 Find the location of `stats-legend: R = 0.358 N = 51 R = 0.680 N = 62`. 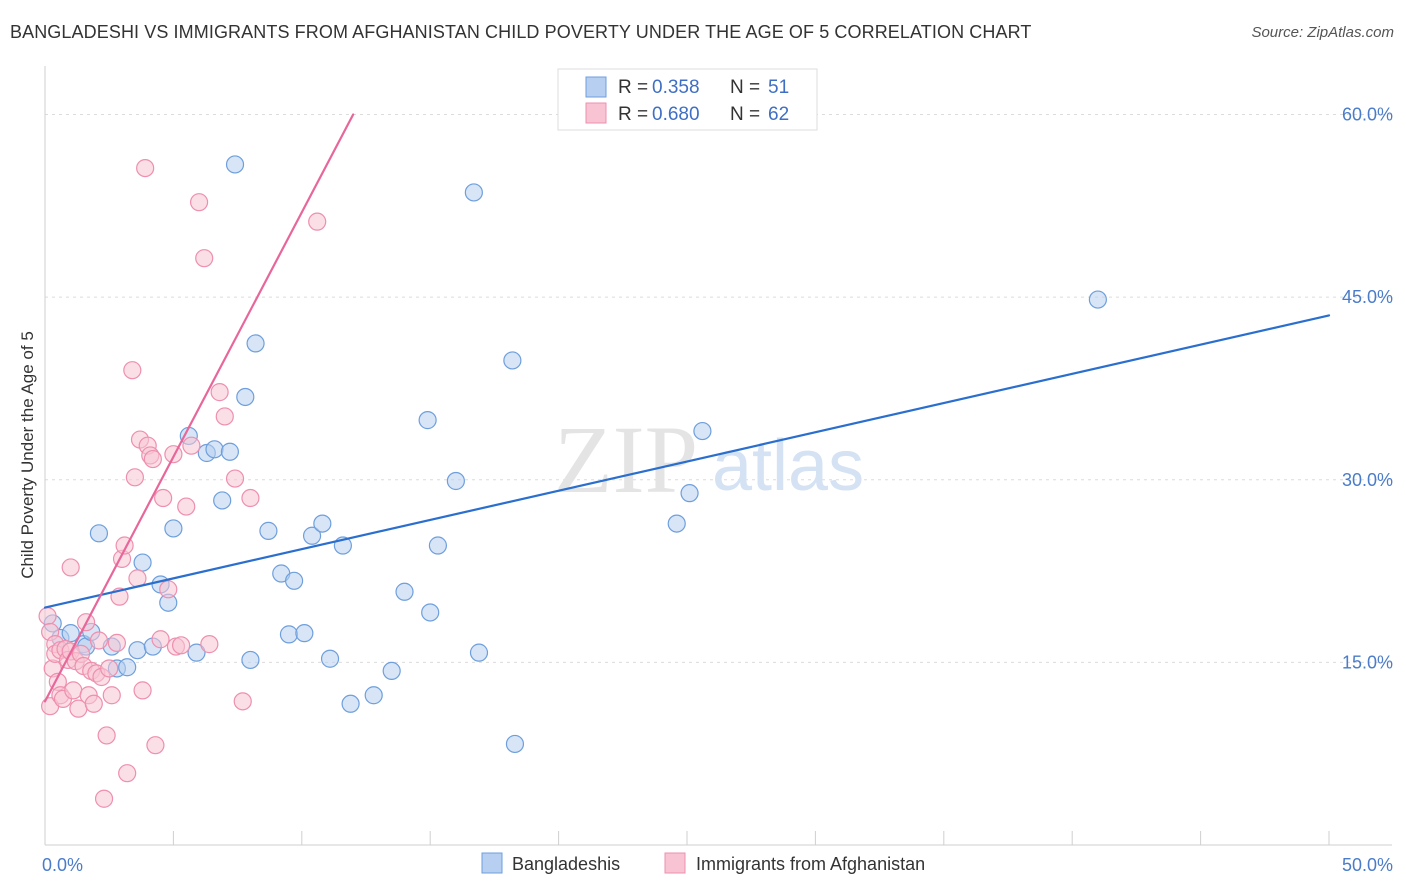

stats-legend: R = 0.358 N = 51 R = 0.680 N = 62 is located at coordinates (687, 99).